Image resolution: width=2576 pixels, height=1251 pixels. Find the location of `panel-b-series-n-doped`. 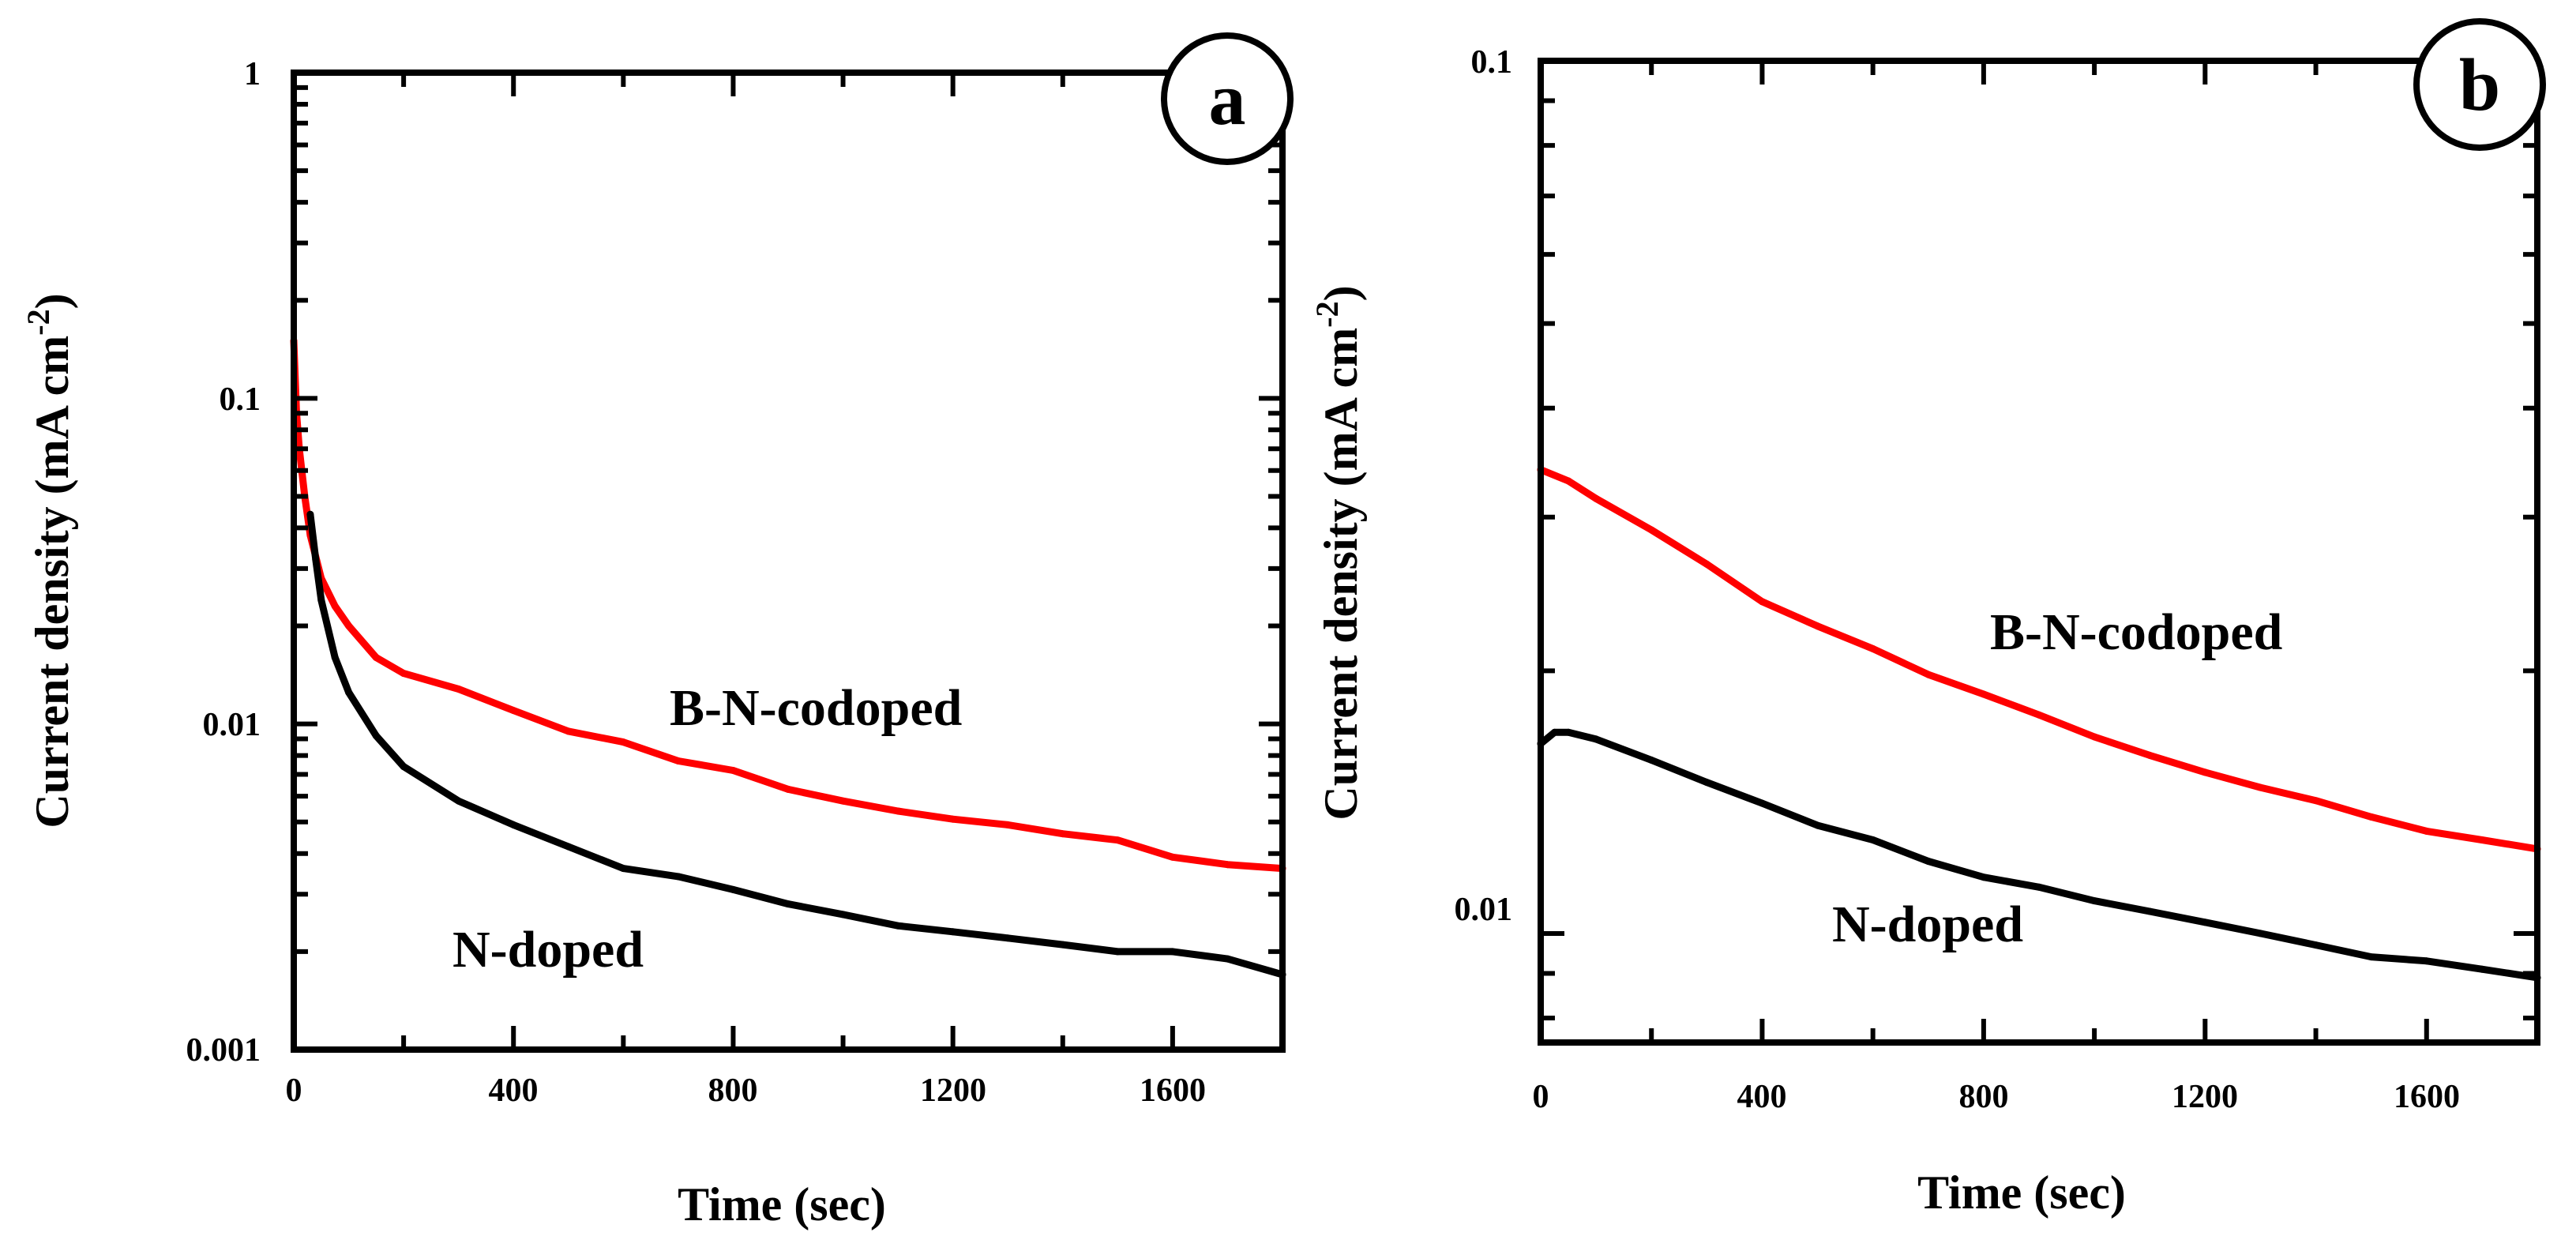

panel-b-series-n-doped is located at coordinates (2039, 855).